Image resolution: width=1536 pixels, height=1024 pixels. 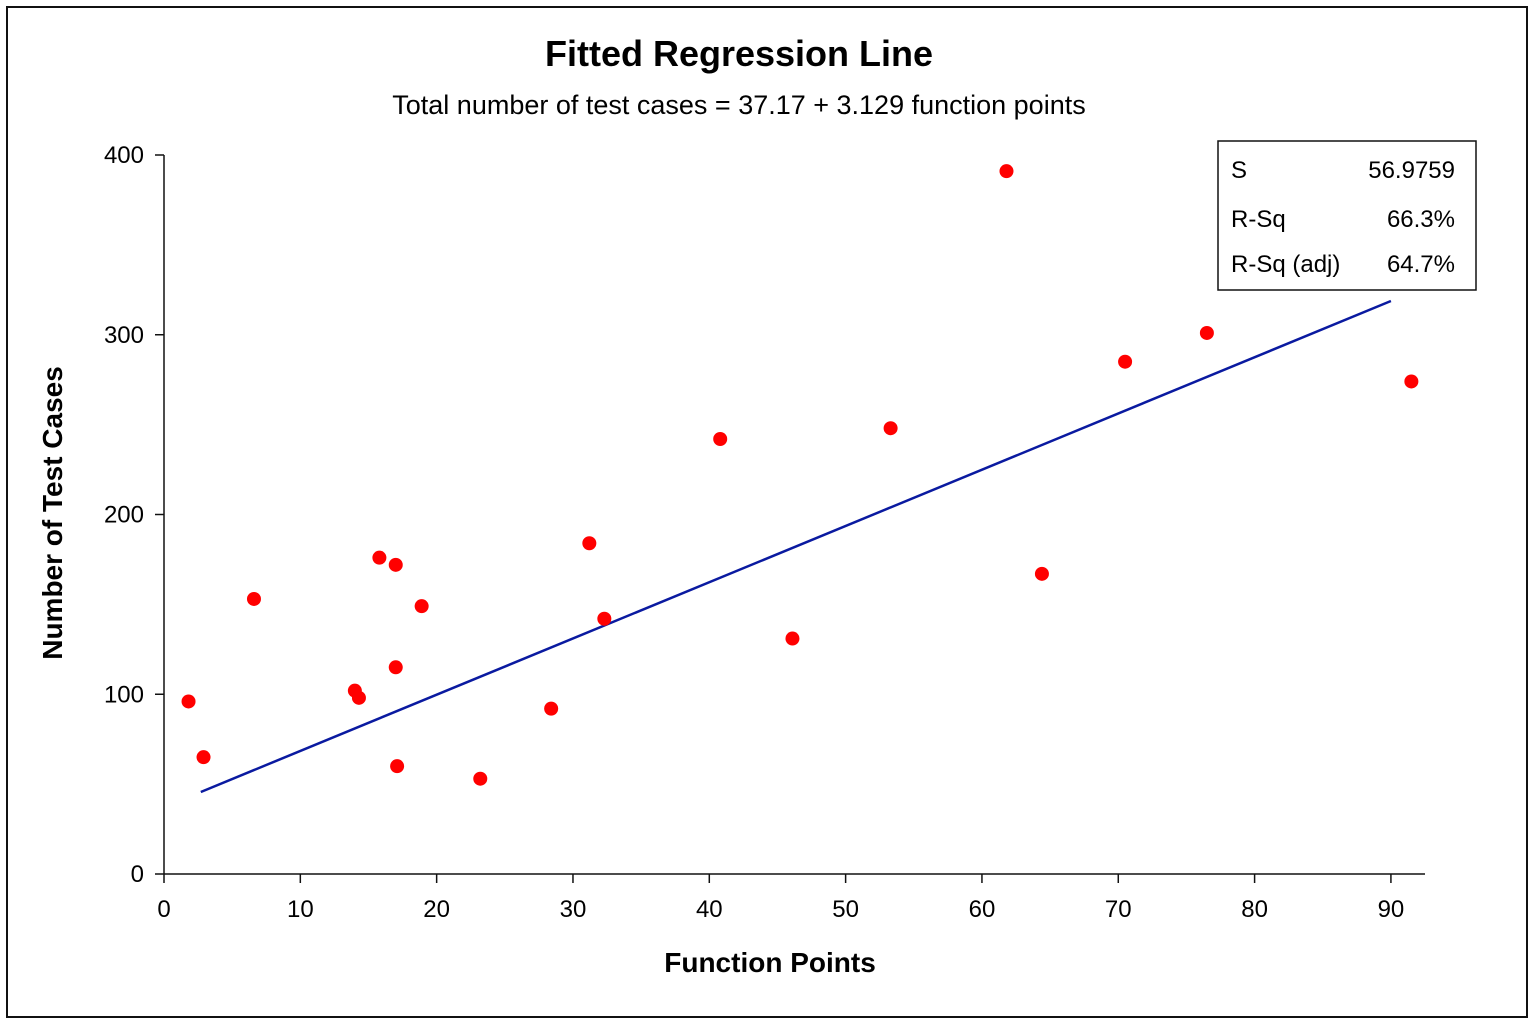 I want to click on y-tick-label: 400, so click(x=124, y=155).